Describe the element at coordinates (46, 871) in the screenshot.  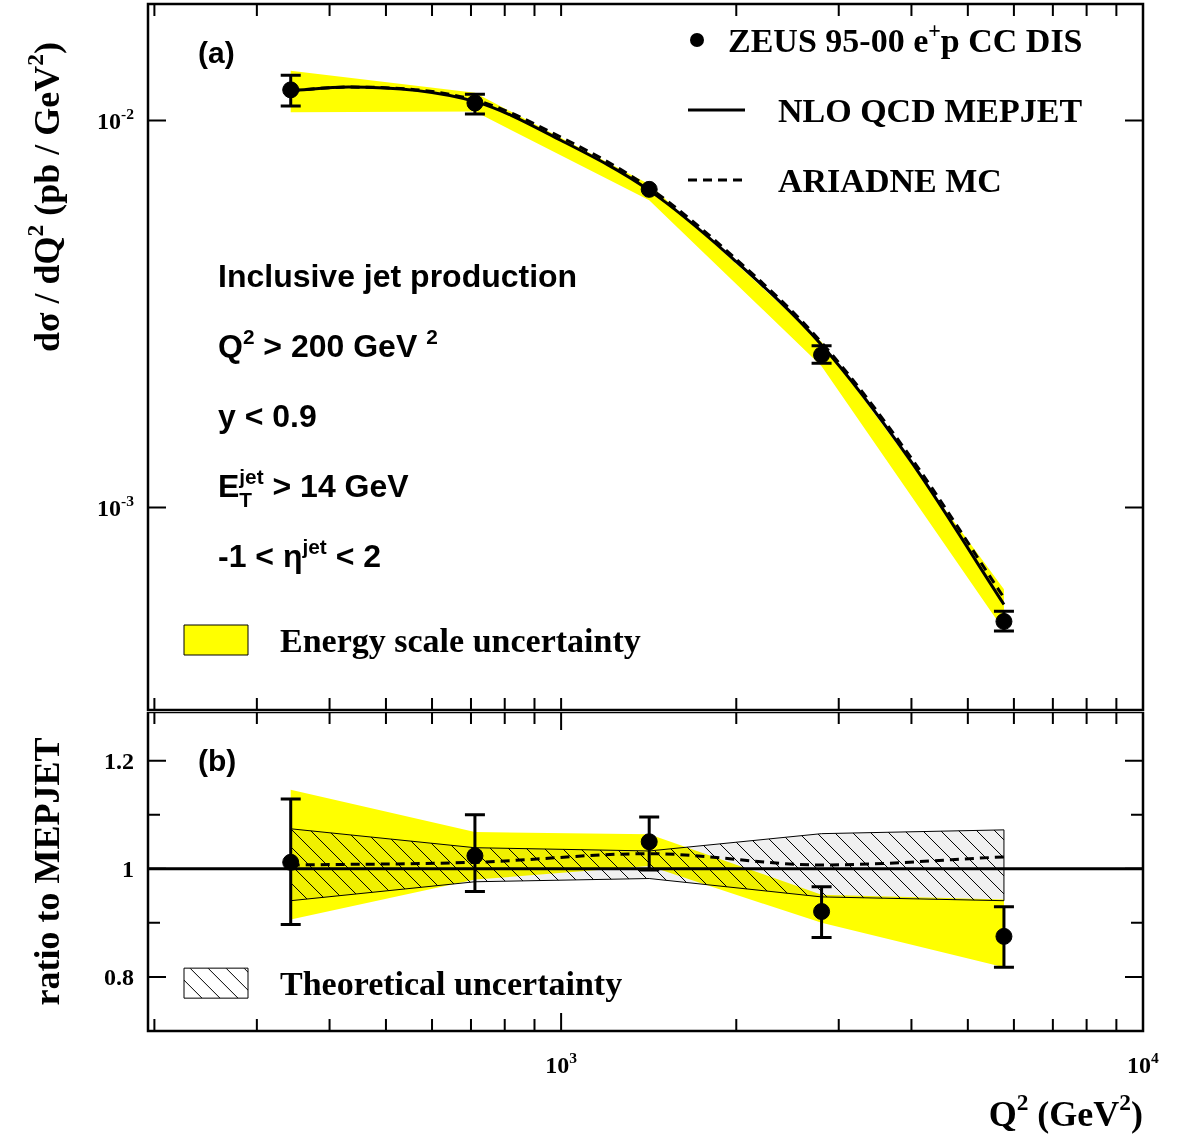
I see `y-axis-title: ratio to MEPJET` at that location.